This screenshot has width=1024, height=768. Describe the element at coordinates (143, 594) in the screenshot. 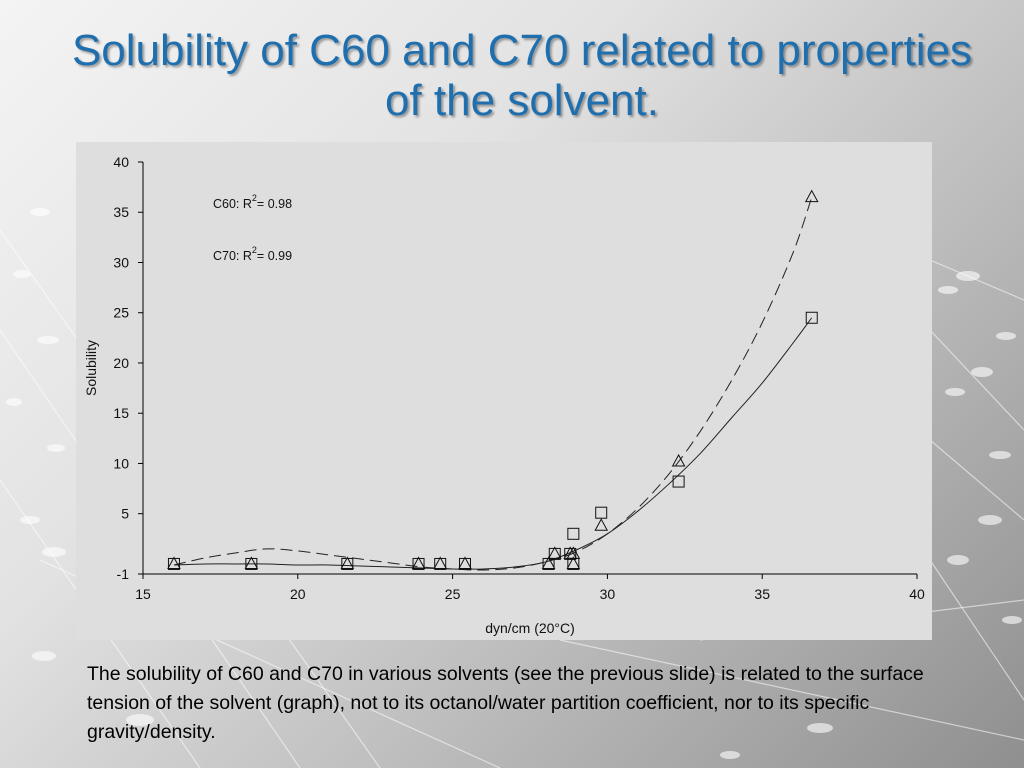

I see `x-tick-label: 15` at that location.